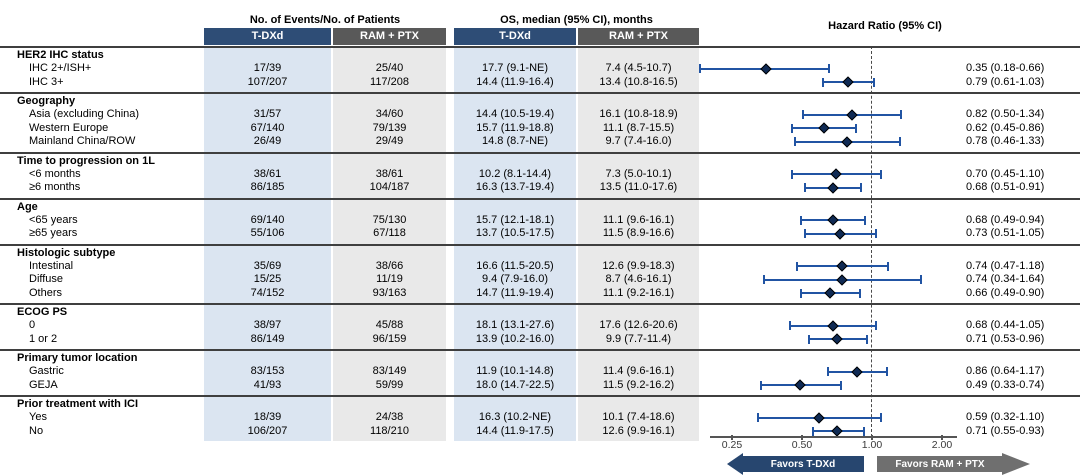  What do you see at coordinates (638, 36) in the screenshot?
I see `column-header-os-ram: RAM + PTX` at bounding box center [638, 36].